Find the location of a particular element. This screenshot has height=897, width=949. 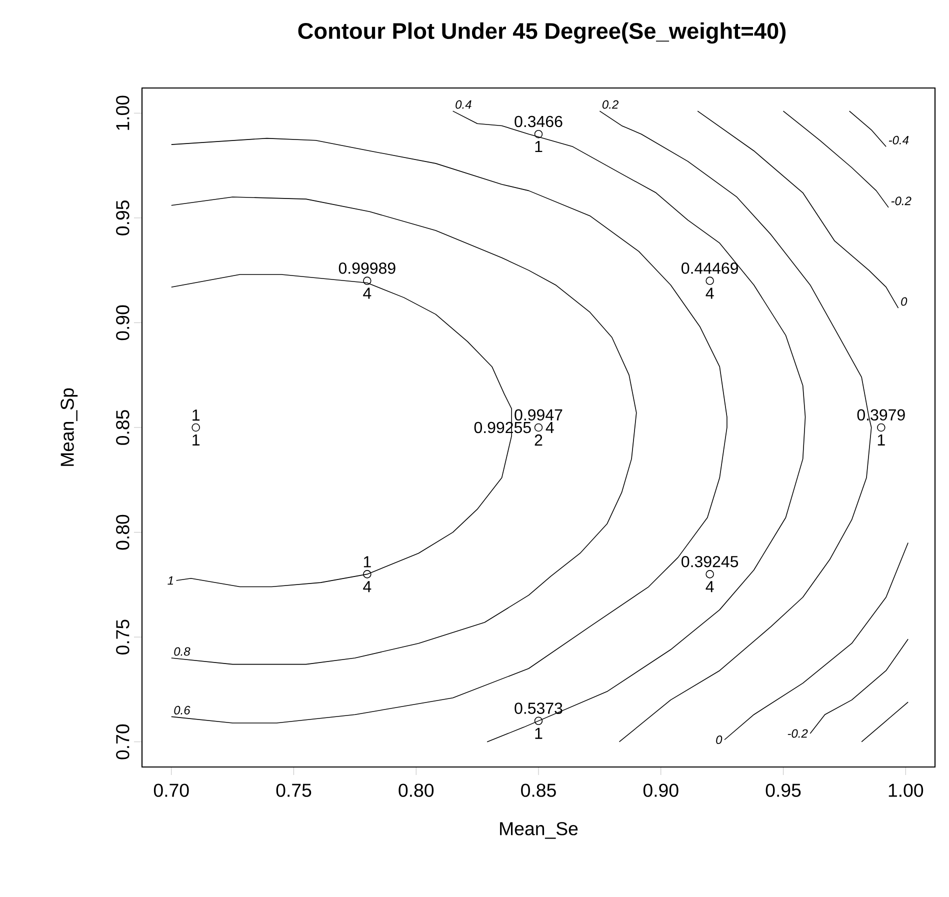

series-label: -0.4 is located at coordinates (898, 140).